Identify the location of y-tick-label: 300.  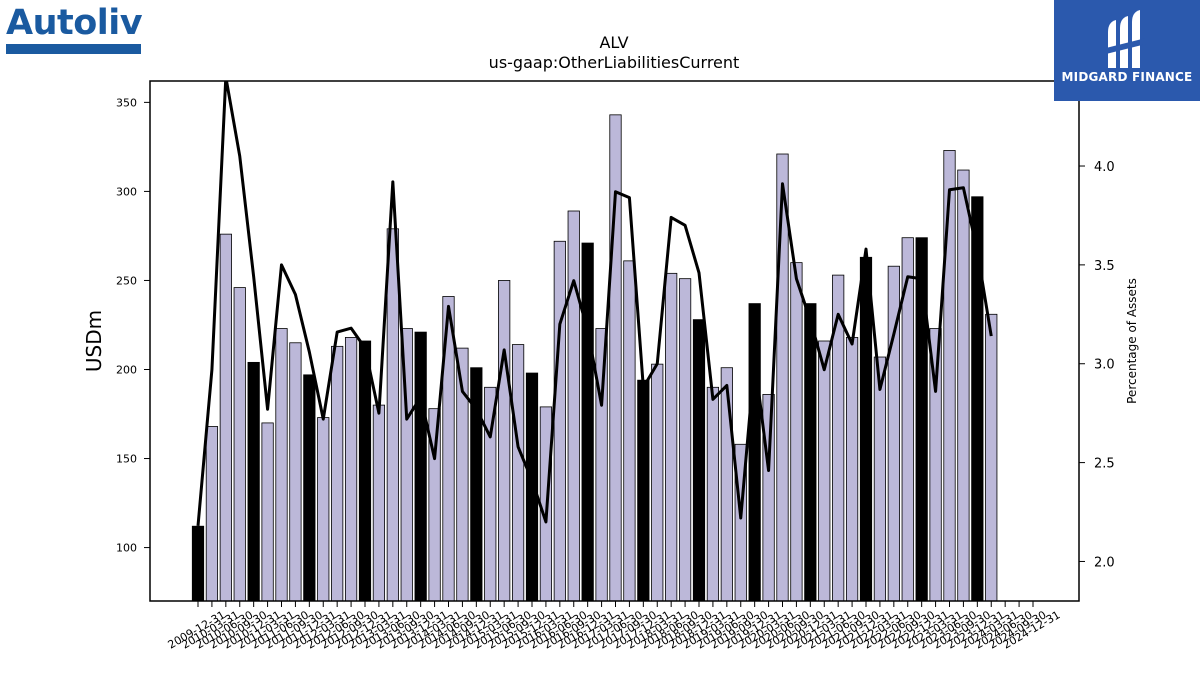
(126, 191).